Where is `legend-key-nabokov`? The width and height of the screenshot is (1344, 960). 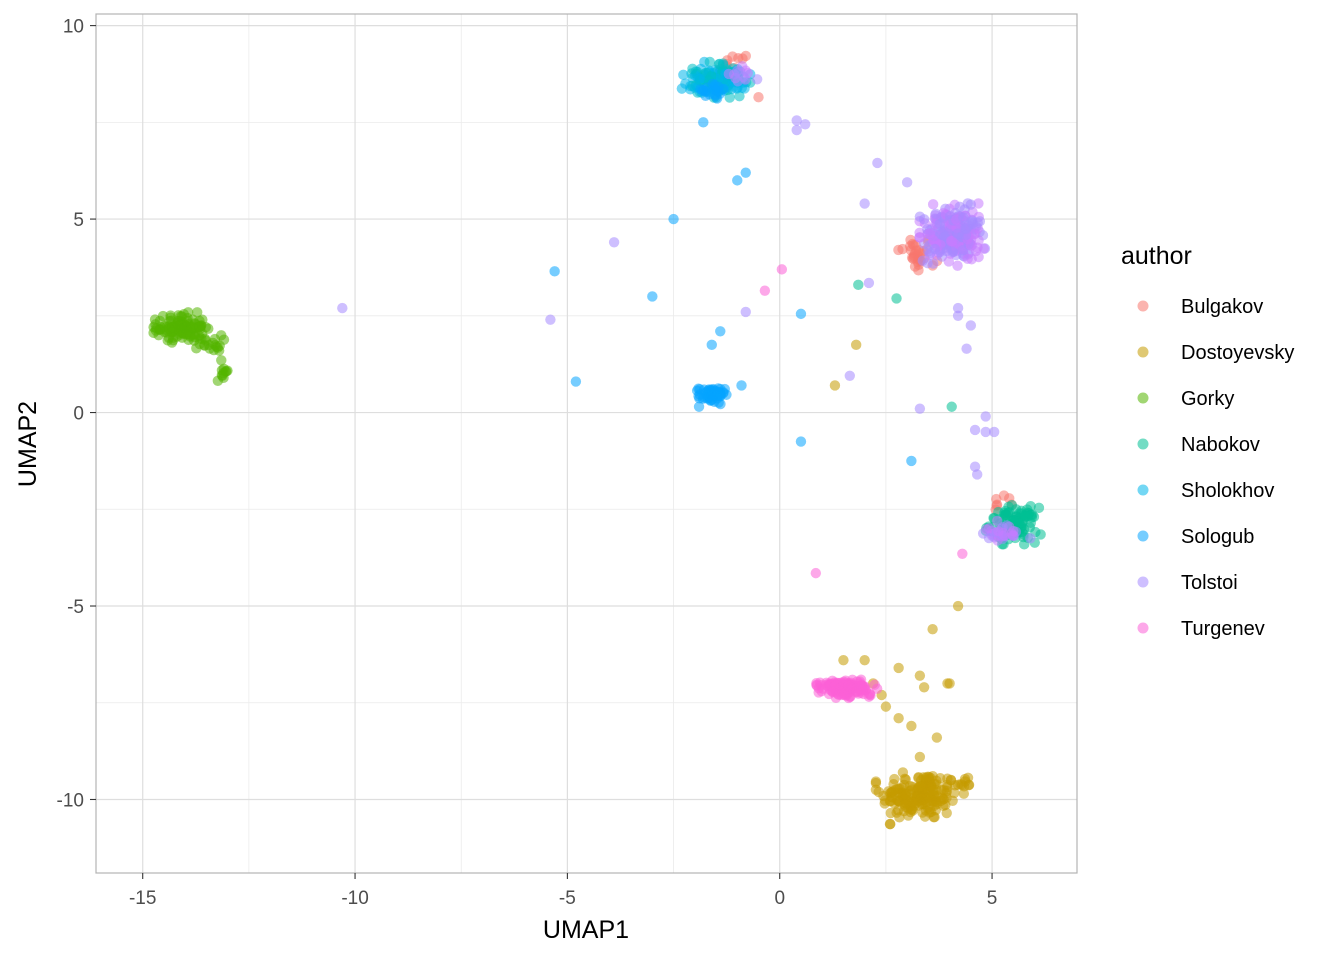
legend-key-nabokov is located at coordinates (1143, 444).